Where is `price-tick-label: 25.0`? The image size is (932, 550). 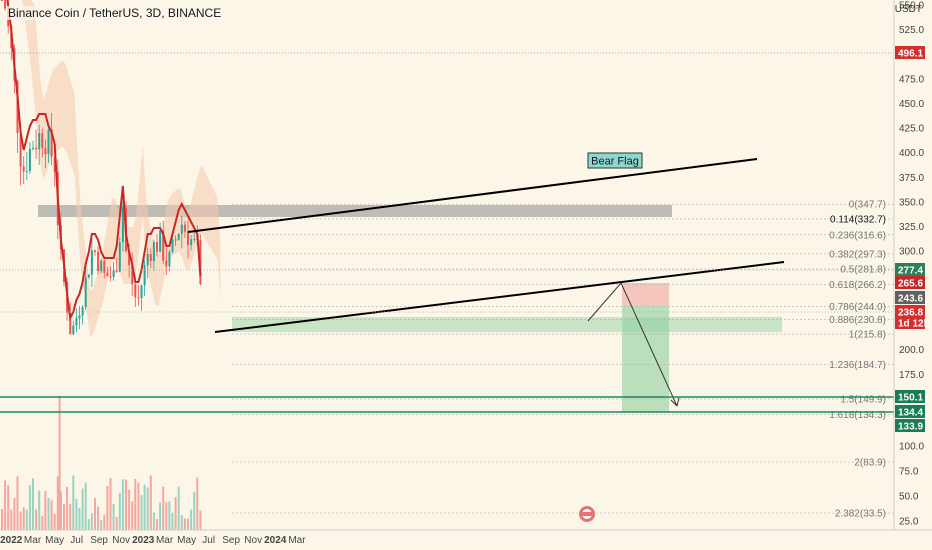
price-tick-label: 25.0 is located at coordinates (909, 522).